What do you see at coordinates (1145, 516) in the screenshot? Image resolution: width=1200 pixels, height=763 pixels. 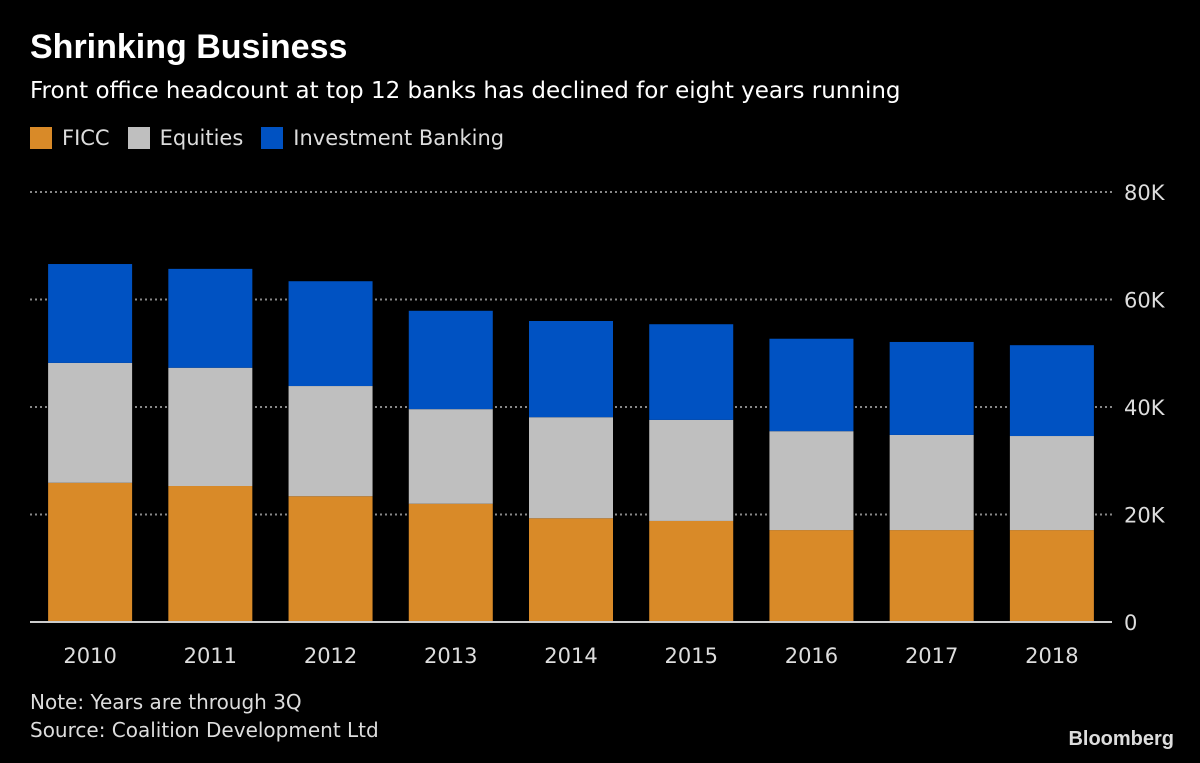 I see `y-tick-label: 20K` at bounding box center [1145, 516].